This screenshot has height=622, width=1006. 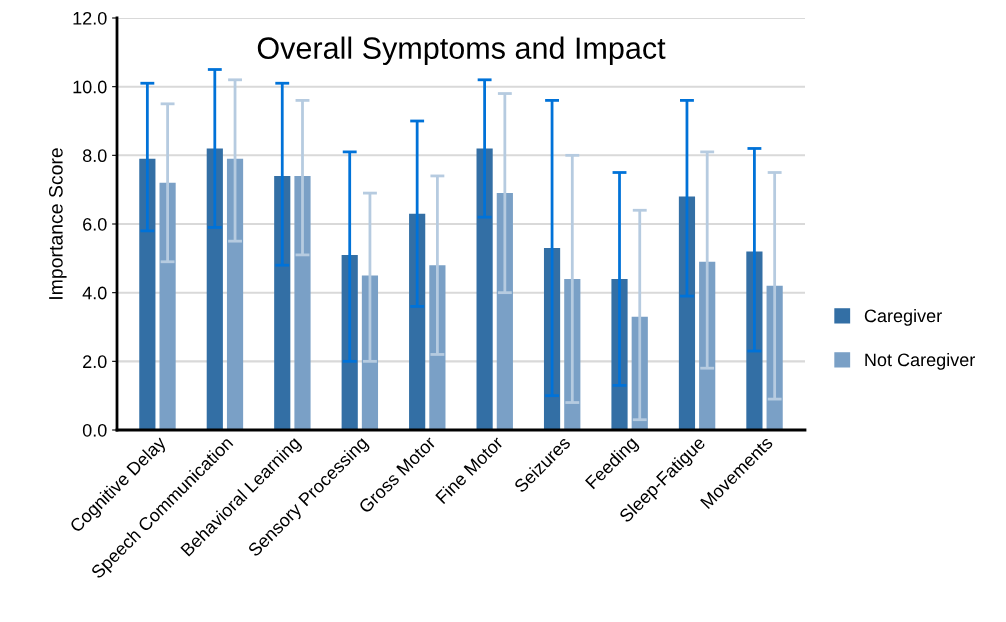 I want to click on y-tick-label: 8.0, so click(x=94, y=156).